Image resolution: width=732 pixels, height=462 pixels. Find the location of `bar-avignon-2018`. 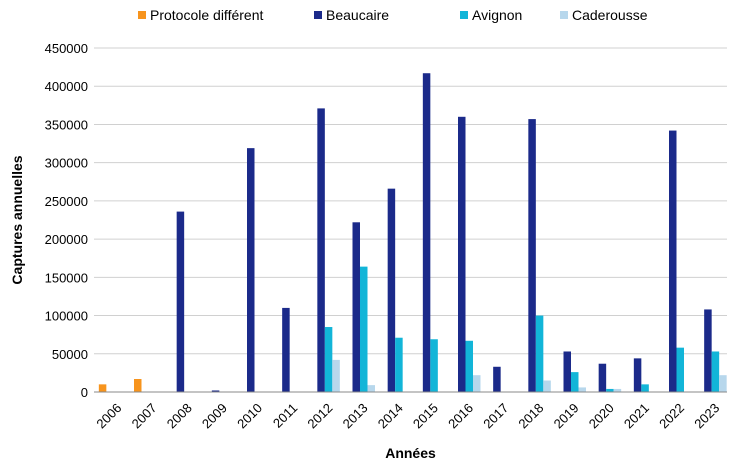

bar-avignon-2018 is located at coordinates (539, 353).